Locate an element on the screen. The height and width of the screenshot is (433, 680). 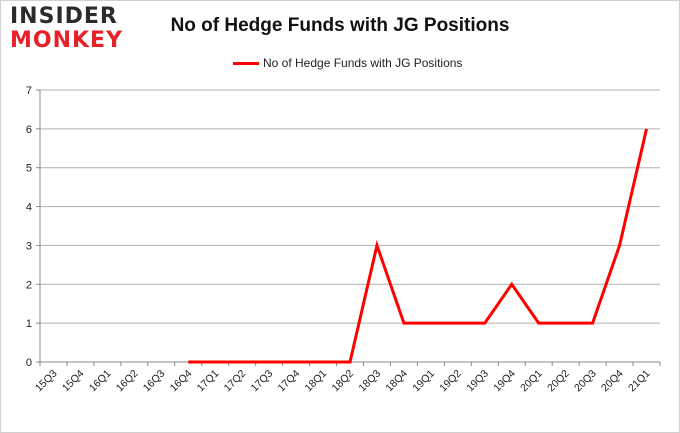
legend-swatch is located at coordinates (246, 63).